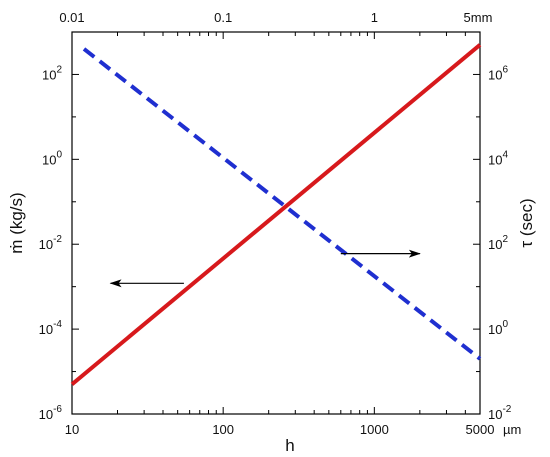 The height and width of the screenshot is (457, 550). What do you see at coordinates (480, 429) in the screenshot?
I see `x-tick-label: 5000` at bounding box center [480, 429].